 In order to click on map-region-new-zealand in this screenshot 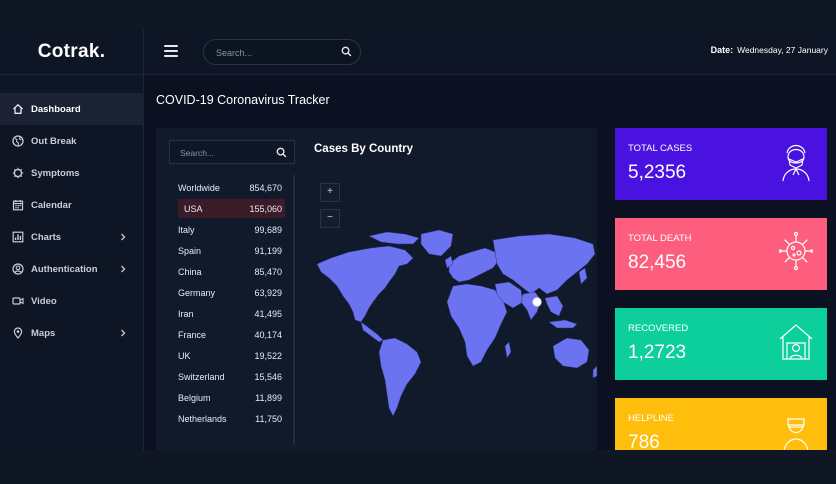, I will do `click(595, 372)`.